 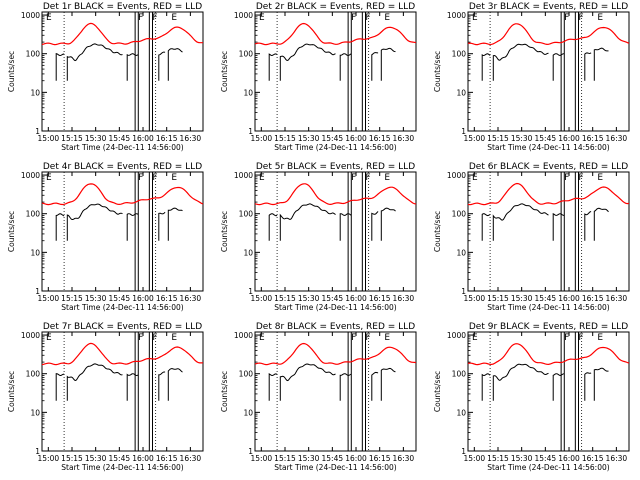 I want to click on panel-title: Det 3r BLACK = Events, RED = LLD, so click(x=548, y=7).